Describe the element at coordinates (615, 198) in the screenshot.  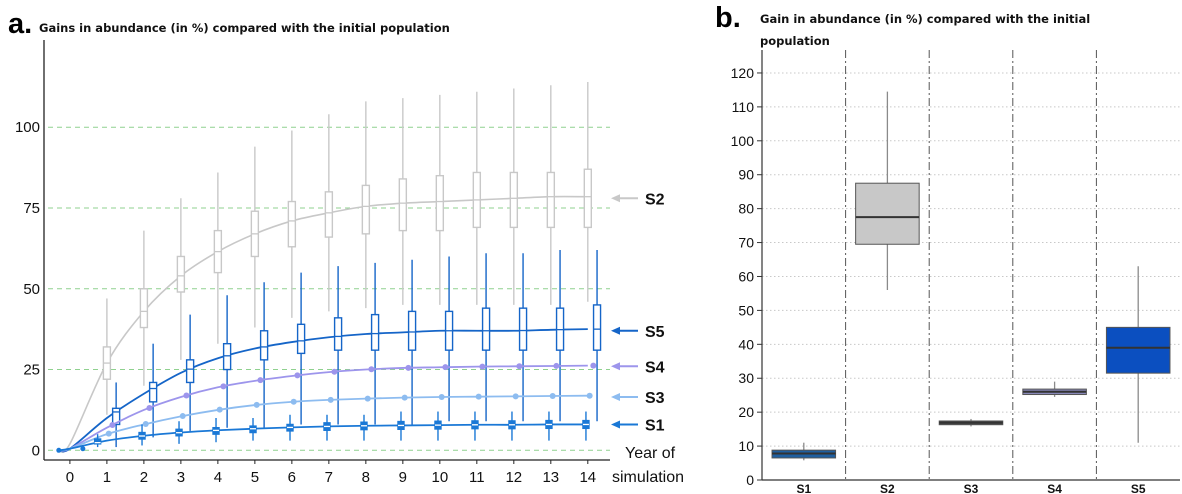
I see `legend-arrowhead-S2` at that location.